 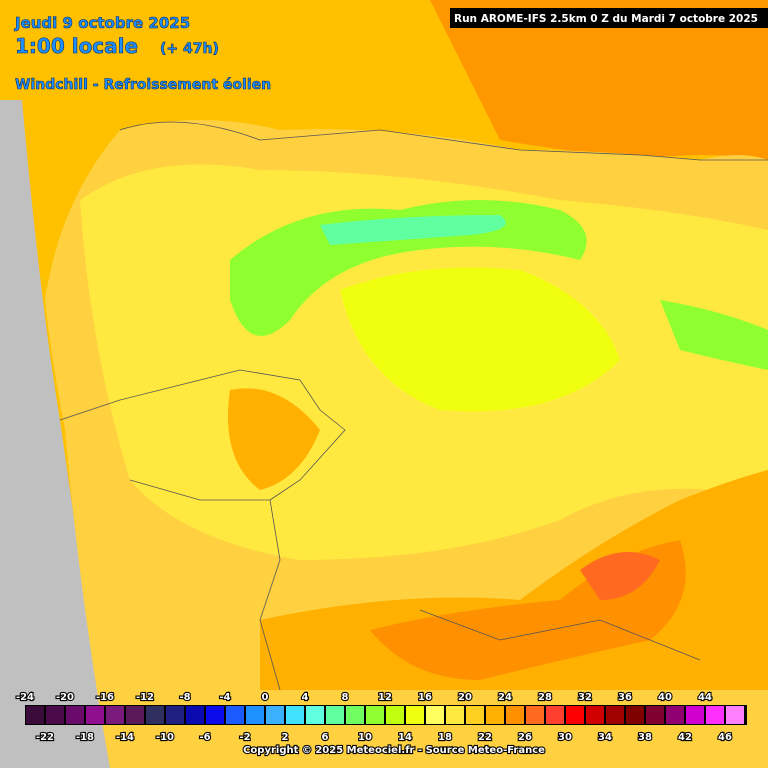 I want to click on legend-label: 4, so click(x=305, y=697).